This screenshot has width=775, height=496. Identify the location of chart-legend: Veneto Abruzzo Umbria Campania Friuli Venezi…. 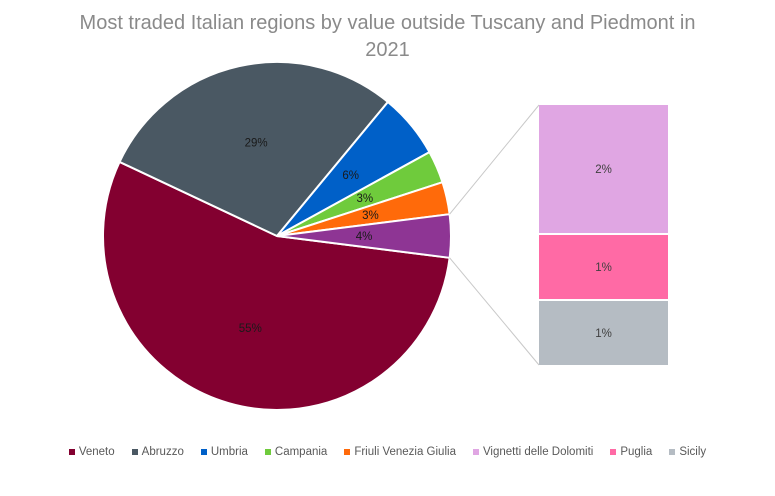
(387, 452).